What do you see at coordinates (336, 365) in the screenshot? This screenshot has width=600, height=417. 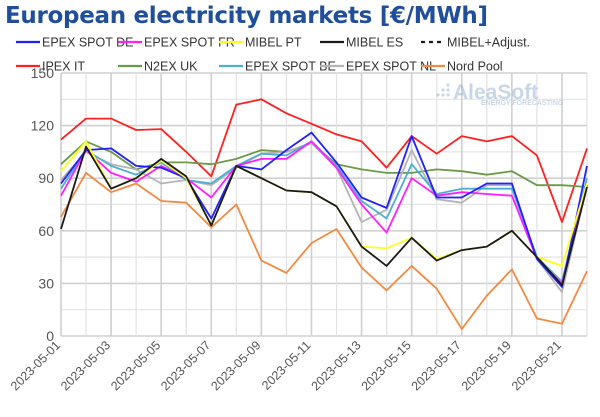 I see `x-tick-label: 2023-05-13` at bounding box center [336, 365].